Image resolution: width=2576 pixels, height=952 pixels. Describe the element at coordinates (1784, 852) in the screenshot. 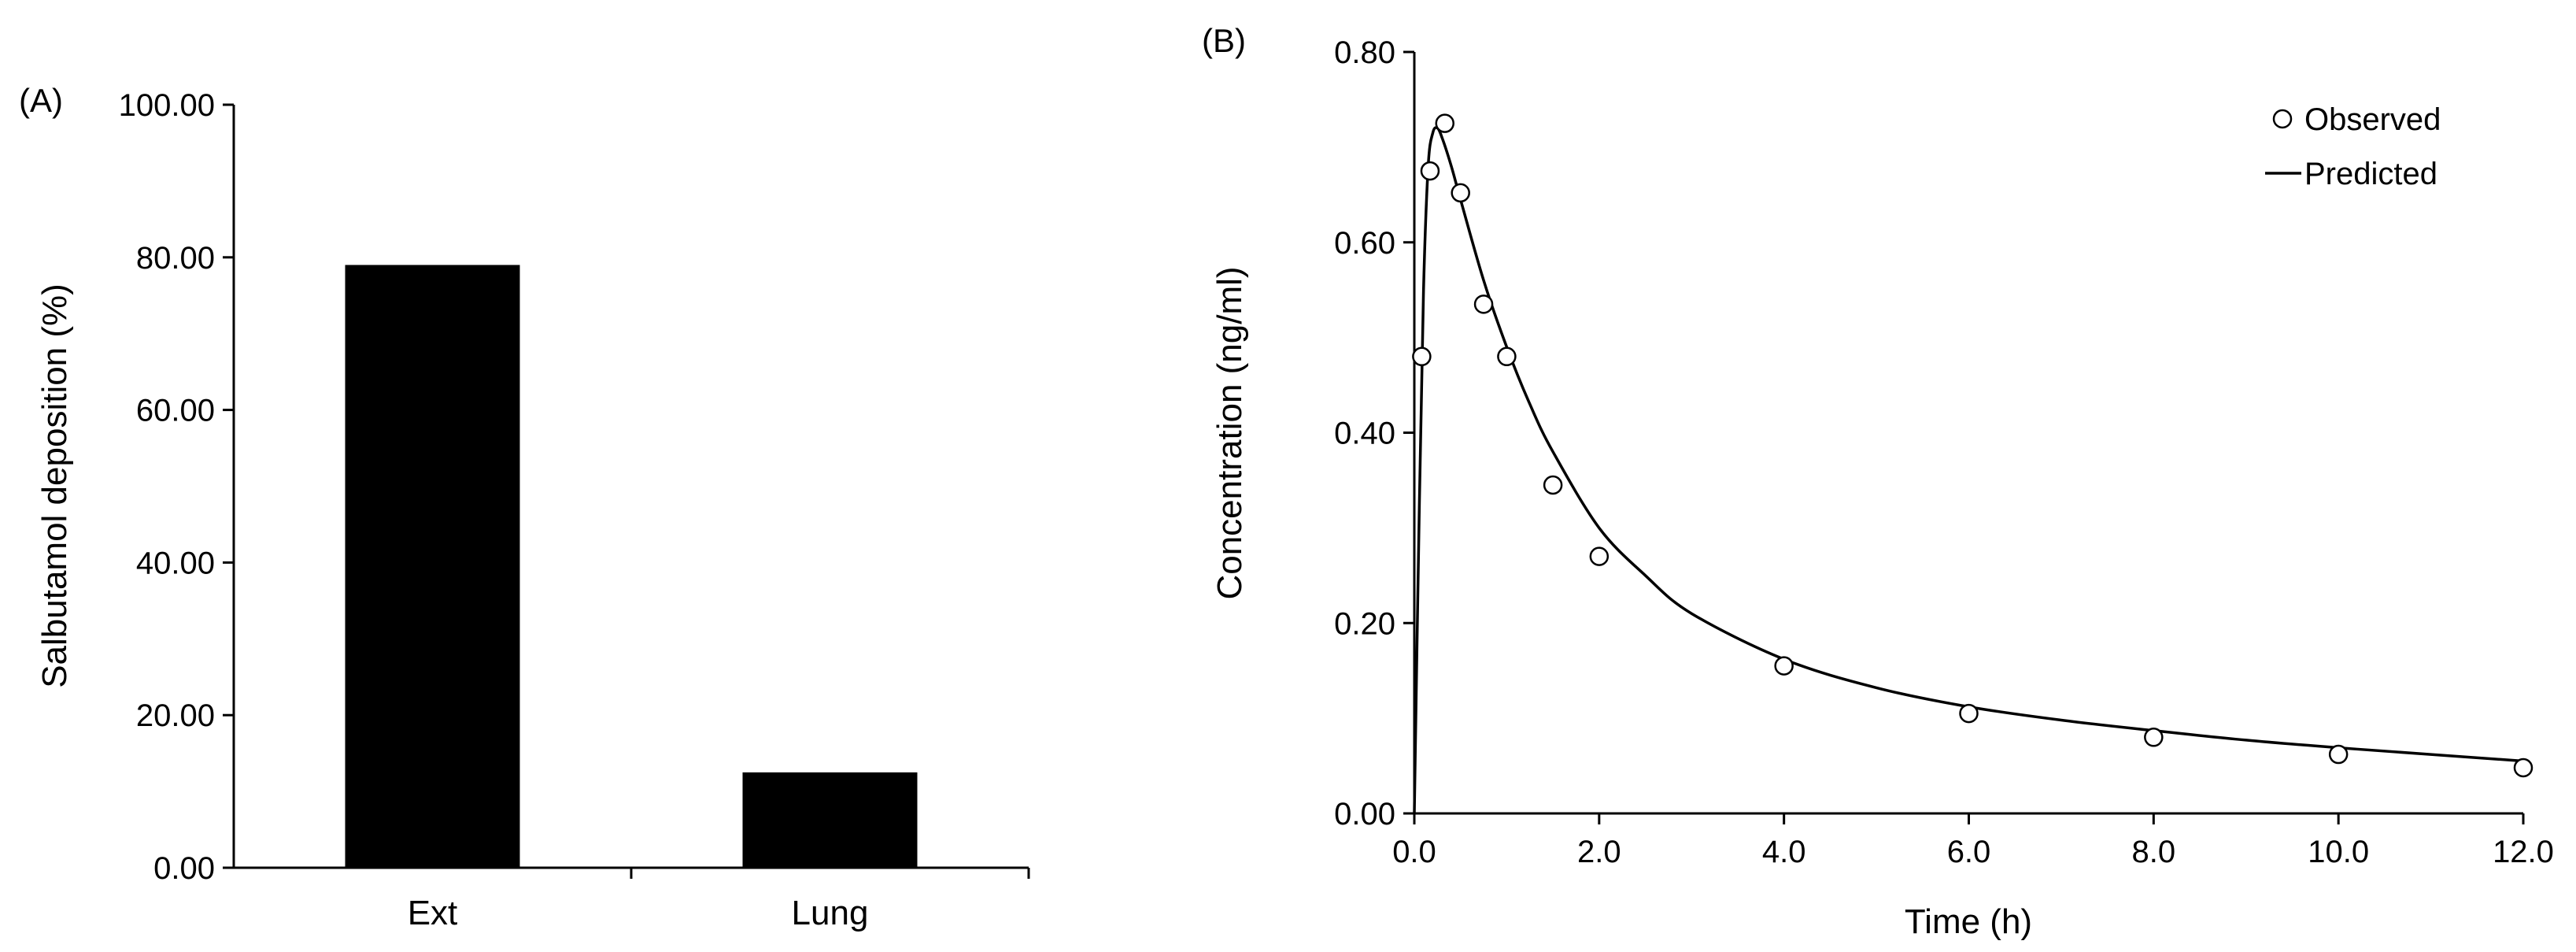

I see `panel-b-x-tick-label: 4.0` at that location.